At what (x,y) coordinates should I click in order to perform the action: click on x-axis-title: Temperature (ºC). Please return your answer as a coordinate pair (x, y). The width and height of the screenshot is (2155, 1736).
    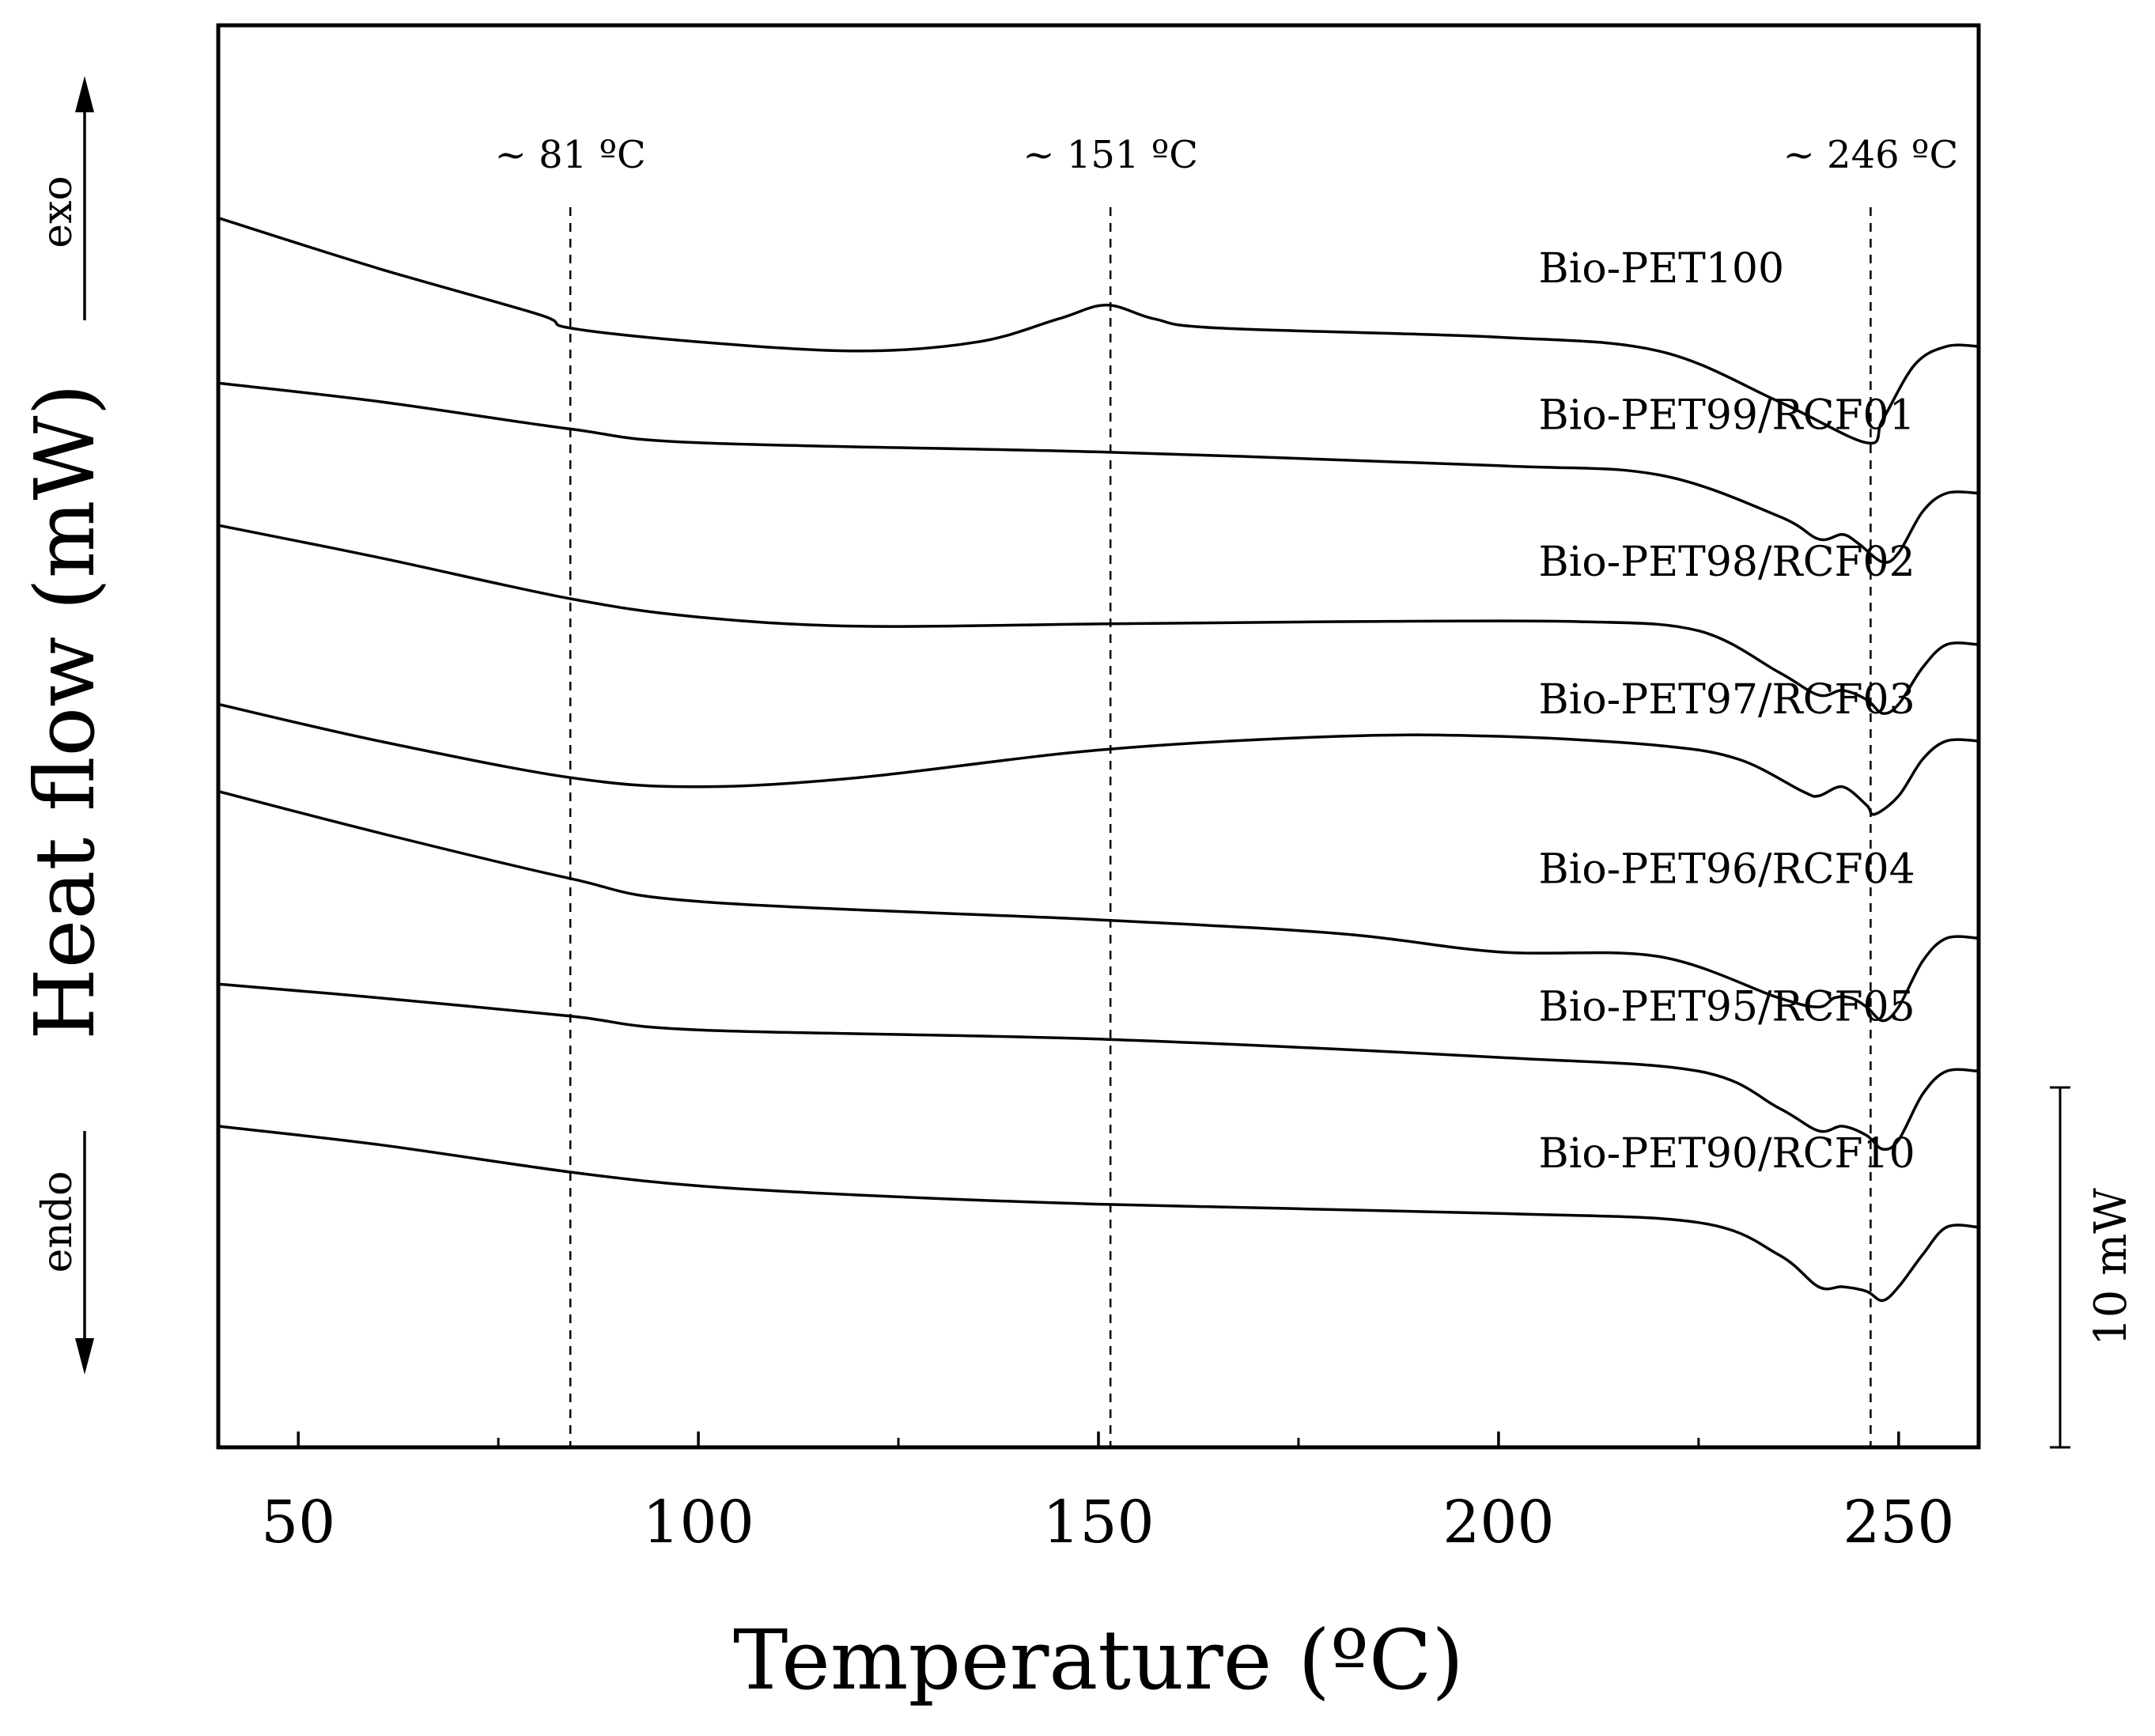
    Looking at the image, I should click on (1098, 1660).